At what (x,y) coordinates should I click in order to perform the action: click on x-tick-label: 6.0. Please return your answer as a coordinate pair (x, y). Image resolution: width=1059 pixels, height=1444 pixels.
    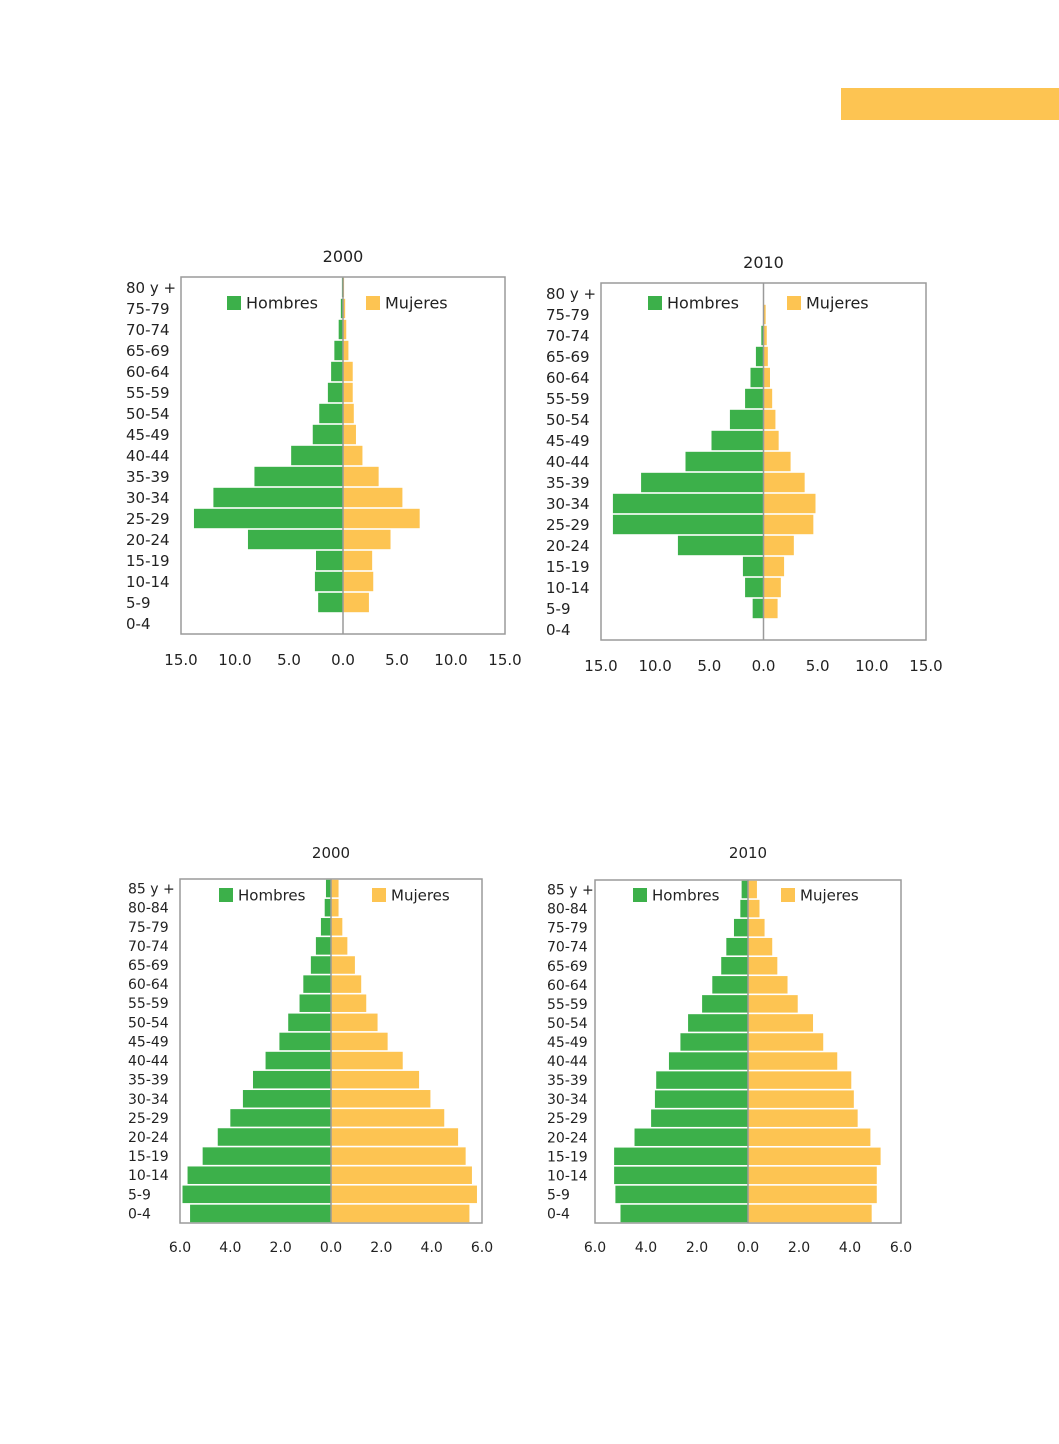
    Looking at the image, I should click on (180, 1248).